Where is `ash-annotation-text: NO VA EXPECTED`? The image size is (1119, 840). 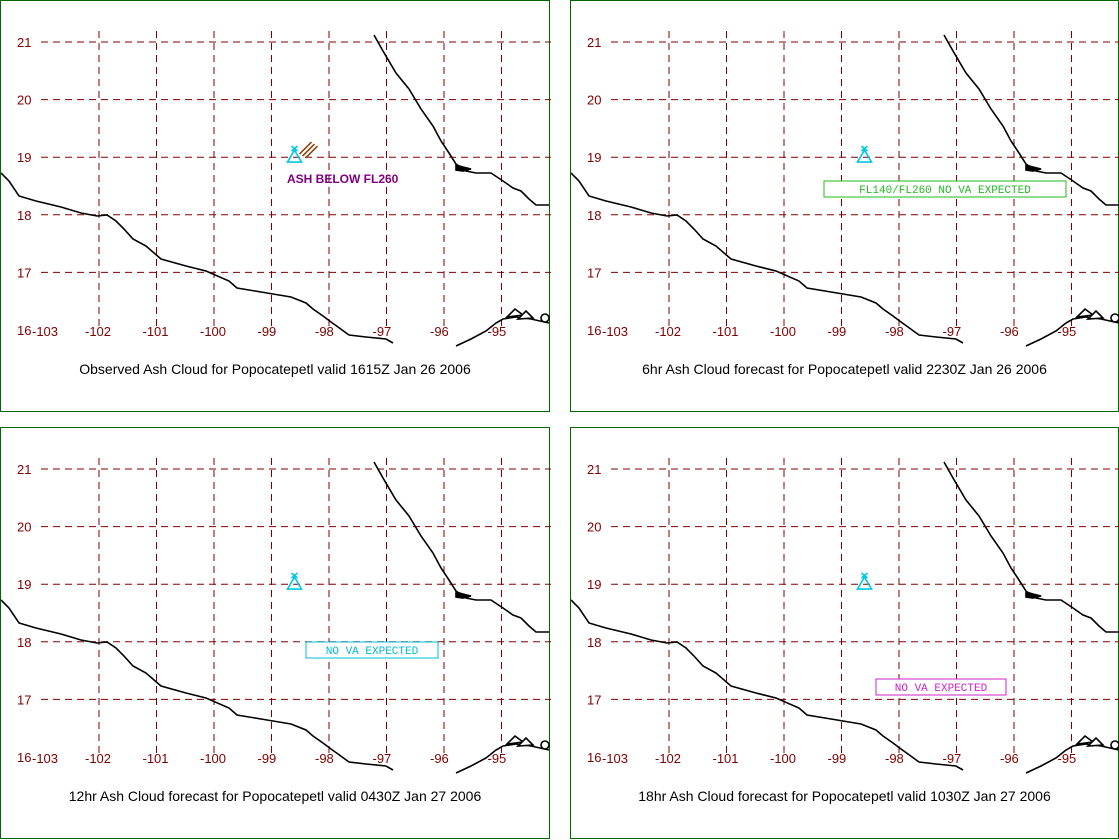
ash-annotation-text: NO VA EXPECTED is located at coordinates (941, 689).